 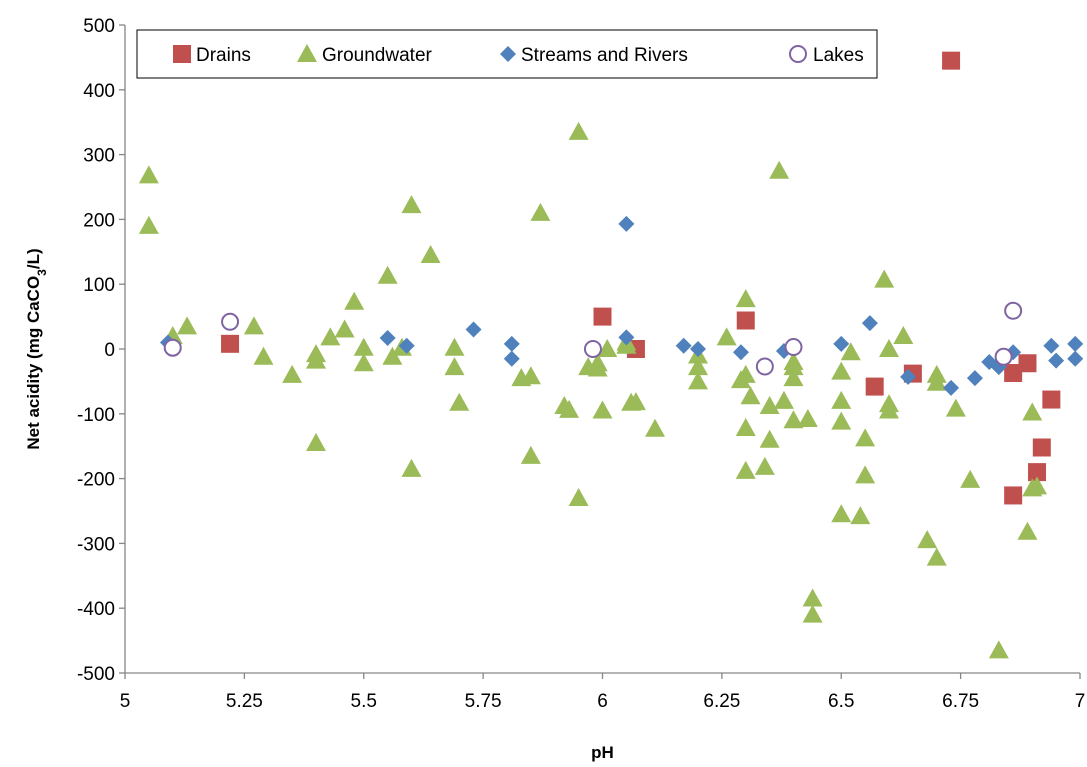 What do you see at coordinates (593, 338) in the screenshot?
I see `series-lakes` at bounding box center [593, 338].